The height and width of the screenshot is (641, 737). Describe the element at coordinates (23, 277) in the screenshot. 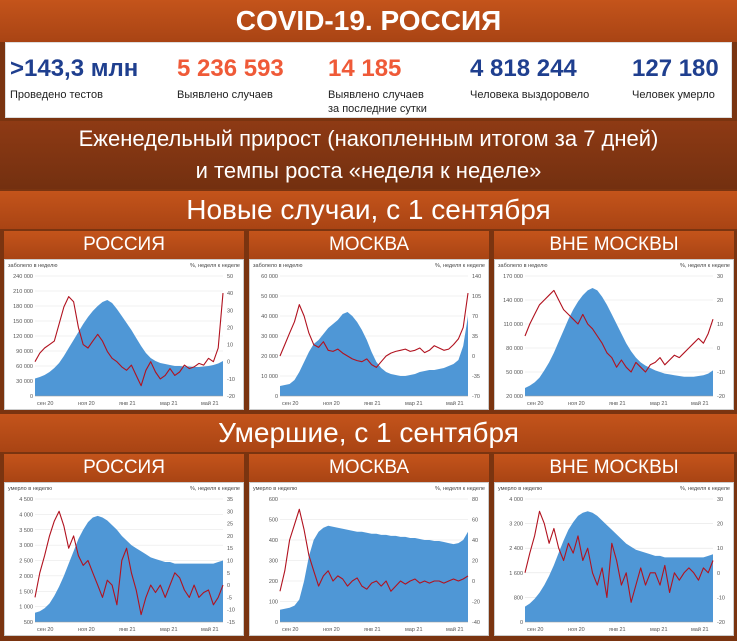

I see `left-tick-label: 240 000` at that location.